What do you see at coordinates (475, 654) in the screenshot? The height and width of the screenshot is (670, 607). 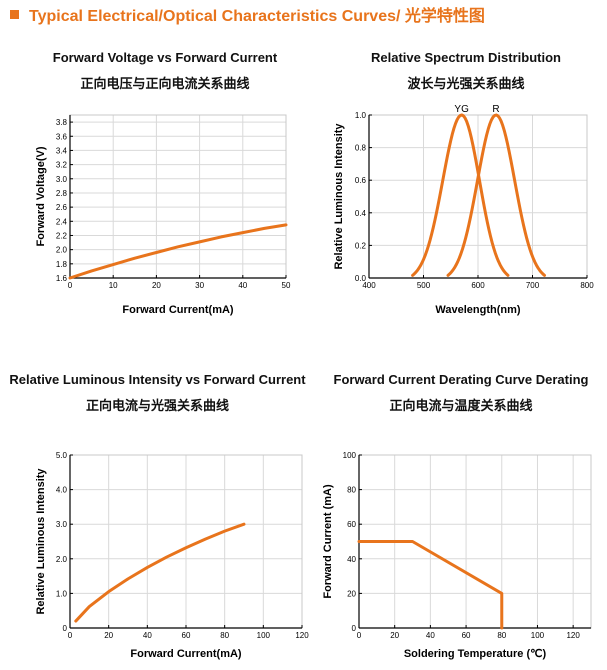 I see `x-axis-label: Soldering Temperature (℃)` at bounding box center [475, 654].